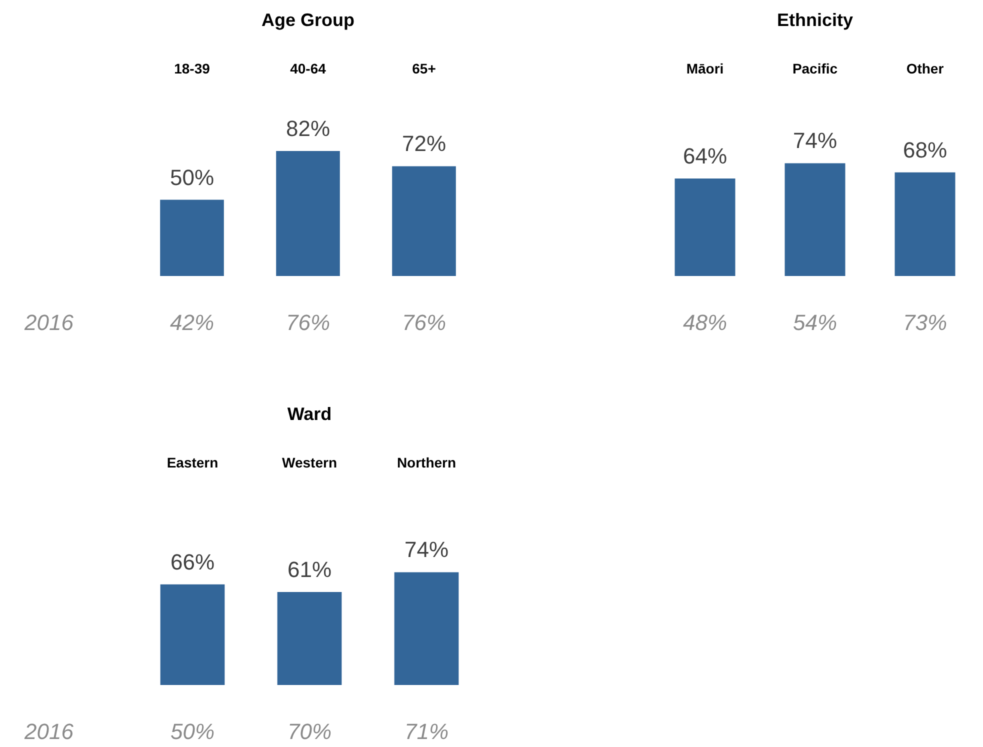 The height and width of the screenshot is (747, 983). I want to click on text: 42%, so click(192, 322).